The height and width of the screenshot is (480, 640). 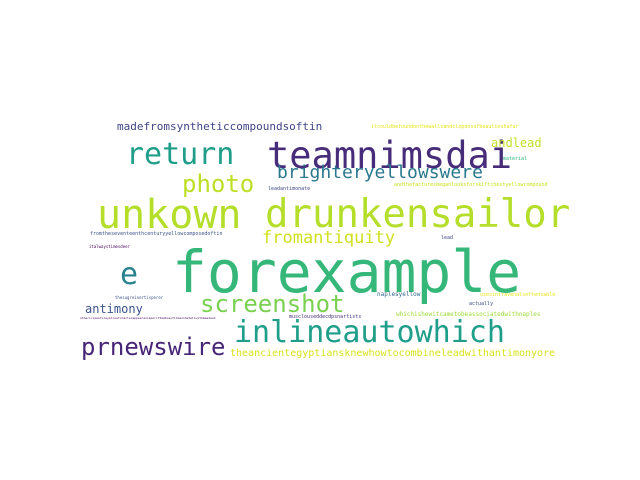 What do you see at coordinates (418, 214) in the screenshot?
I see `word-drunkensailor: drunkensailor` at bounding box center [418, 214].